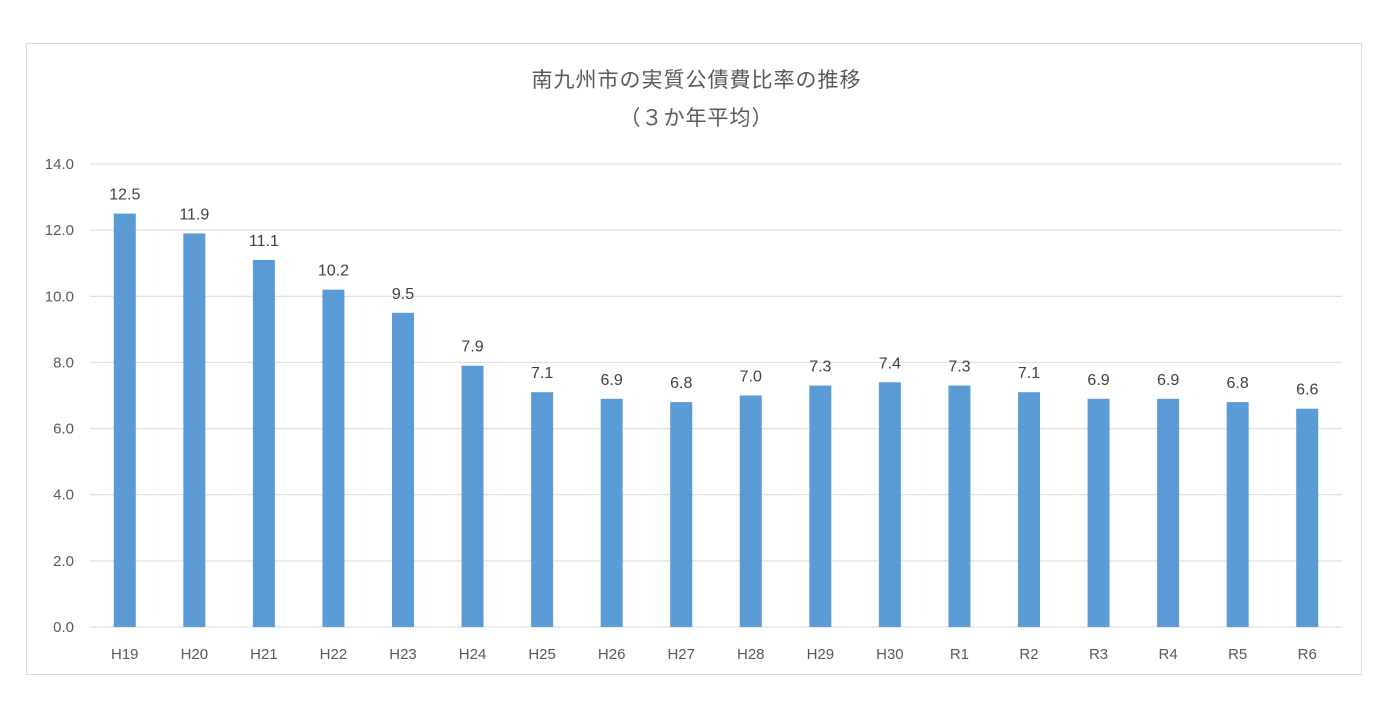 This screenshot has height=706, width=1393. Describe the element at coordinates (264, 654) in the screenshot. I see `x-tick-label: H21` at that location.